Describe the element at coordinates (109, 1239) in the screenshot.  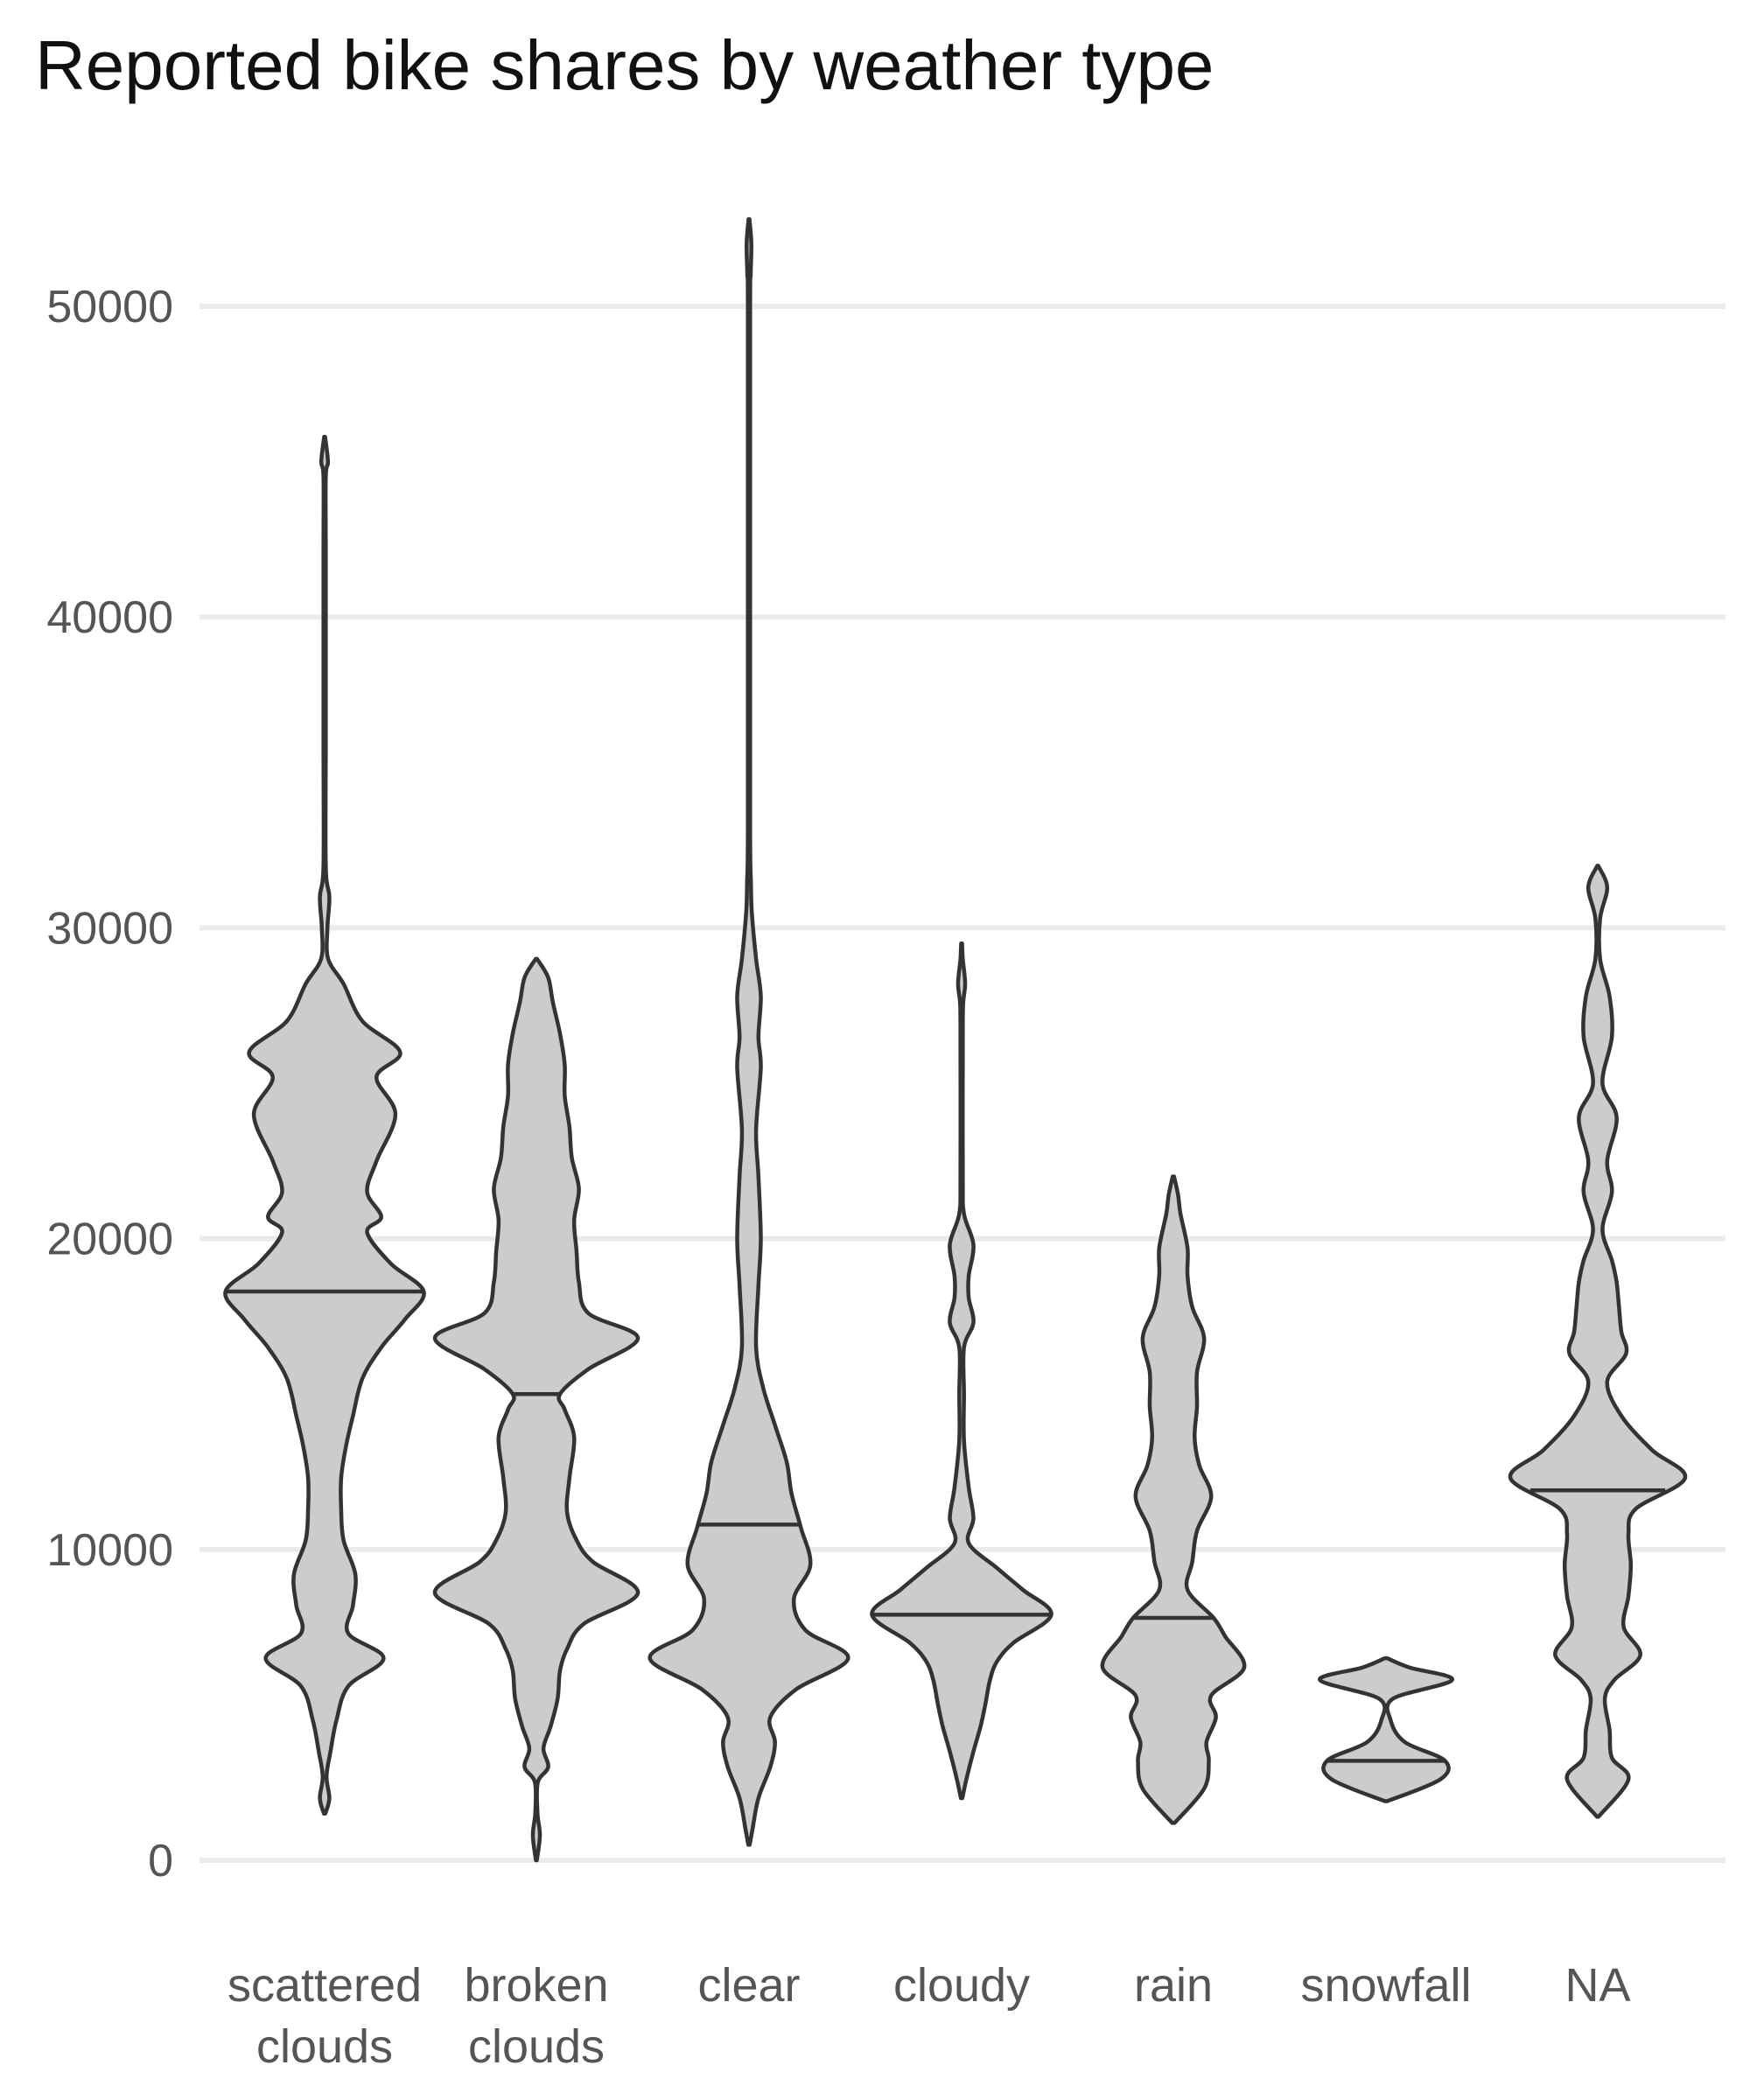
I see `y-tick-label: 20000` at that location.